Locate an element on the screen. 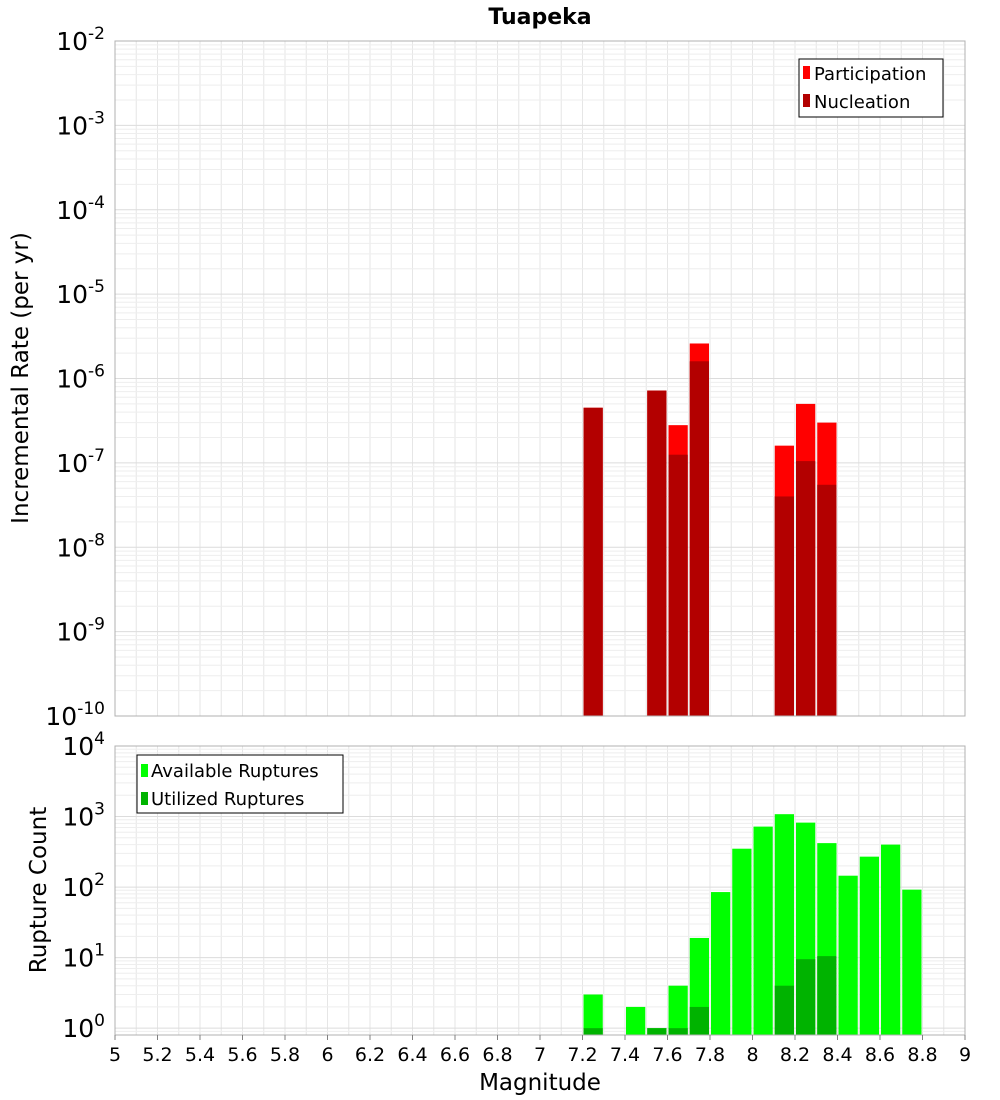 This screenshot has height=1100, width=1000. top-bars is located at coordinates (710, 529).